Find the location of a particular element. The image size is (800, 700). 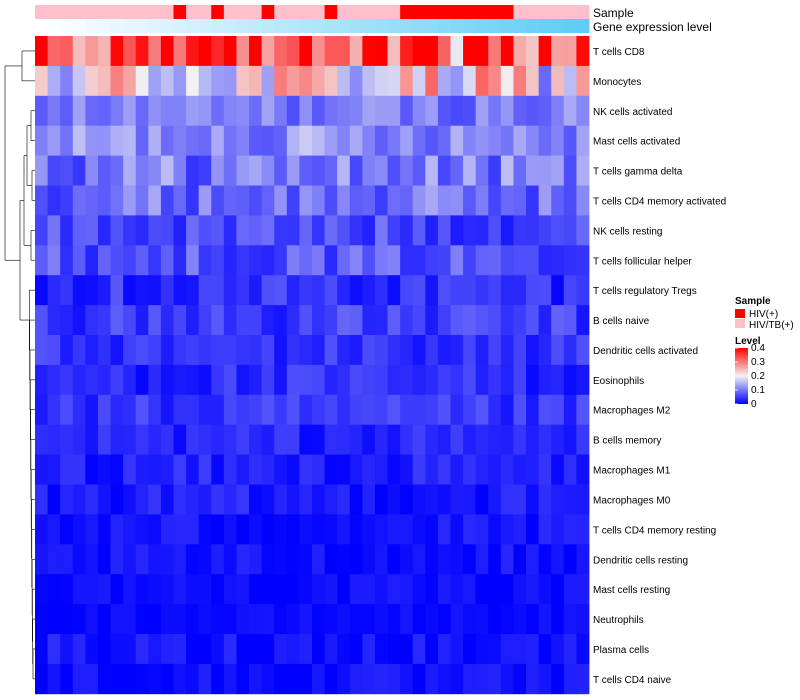

row-label: T cells CD4 memory resting is located at coordinates (654, 530).